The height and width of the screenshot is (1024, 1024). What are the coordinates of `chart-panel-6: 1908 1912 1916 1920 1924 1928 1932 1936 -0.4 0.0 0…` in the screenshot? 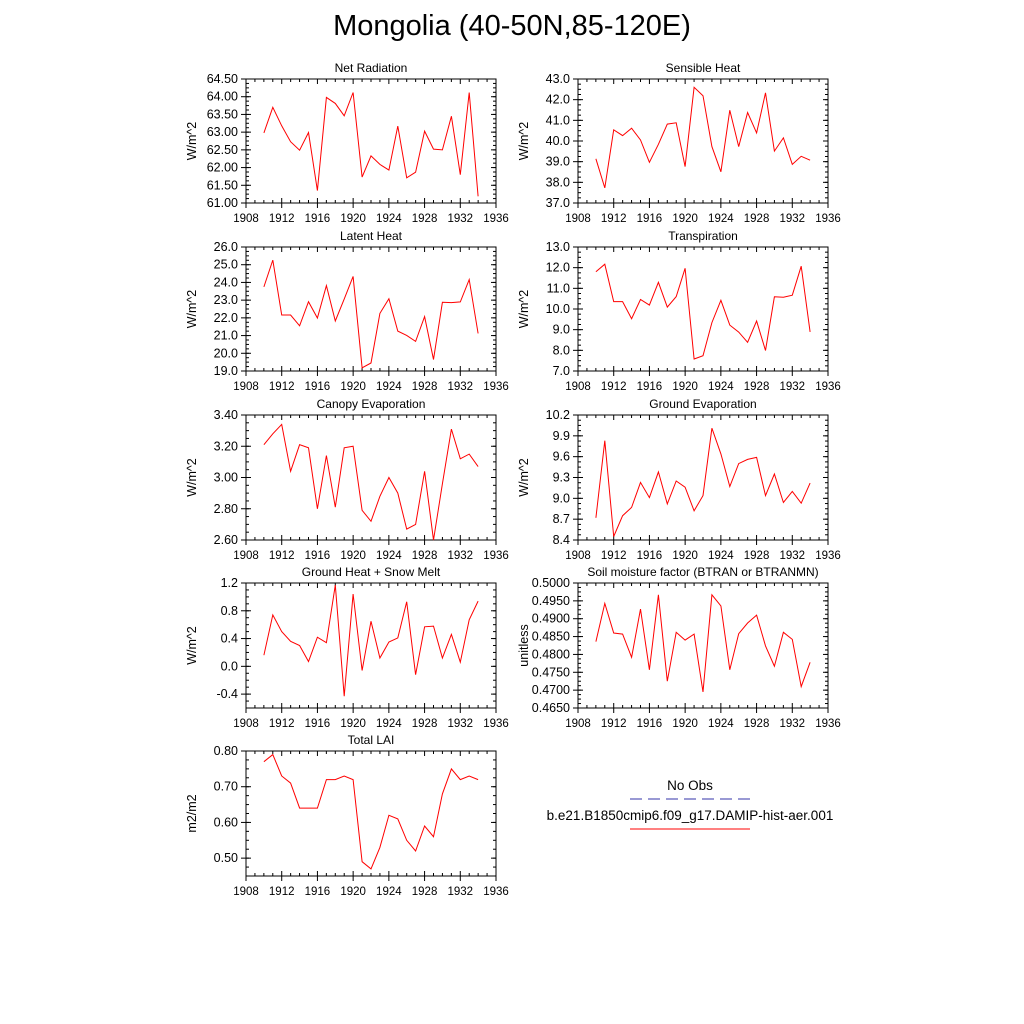 It's located at (347, 647).